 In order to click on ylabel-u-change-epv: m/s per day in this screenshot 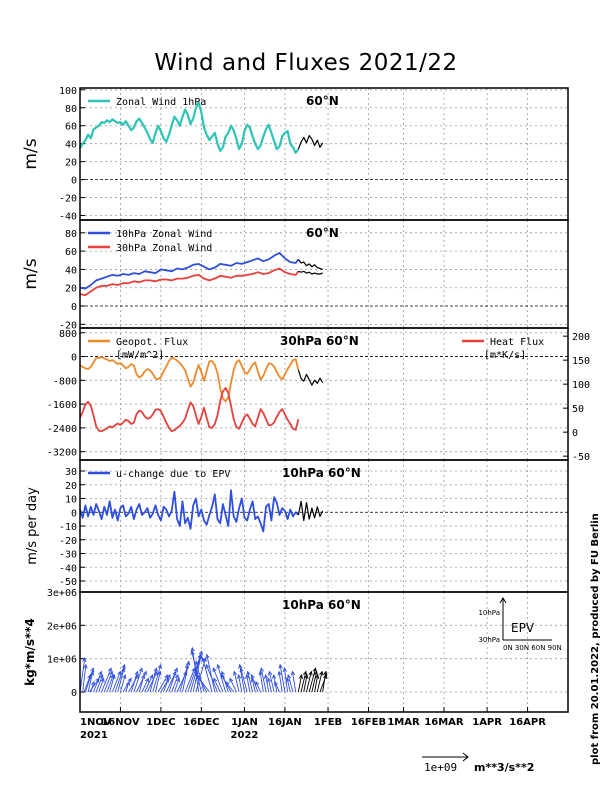, I will do `click(32, 526)`.